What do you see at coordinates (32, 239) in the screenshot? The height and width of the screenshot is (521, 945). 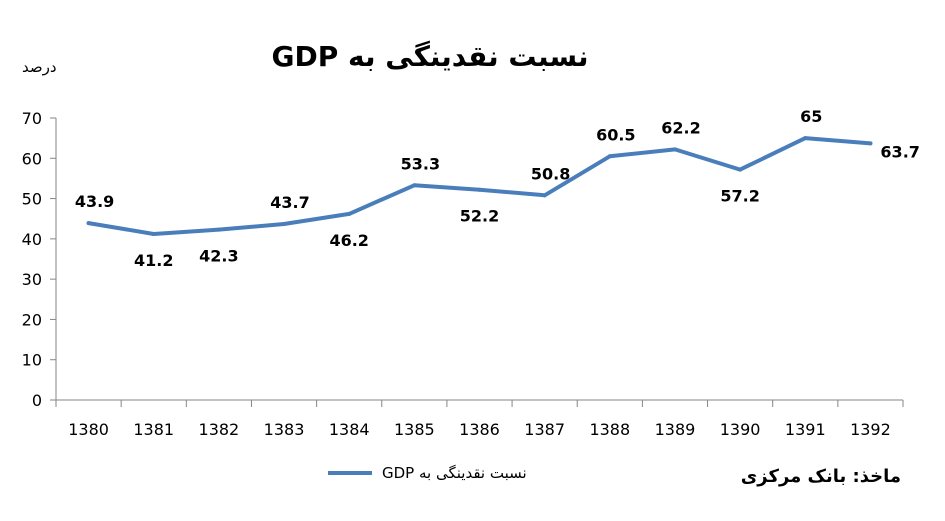 I see `y-tick-label: 40` at bounding box center [32, 239].